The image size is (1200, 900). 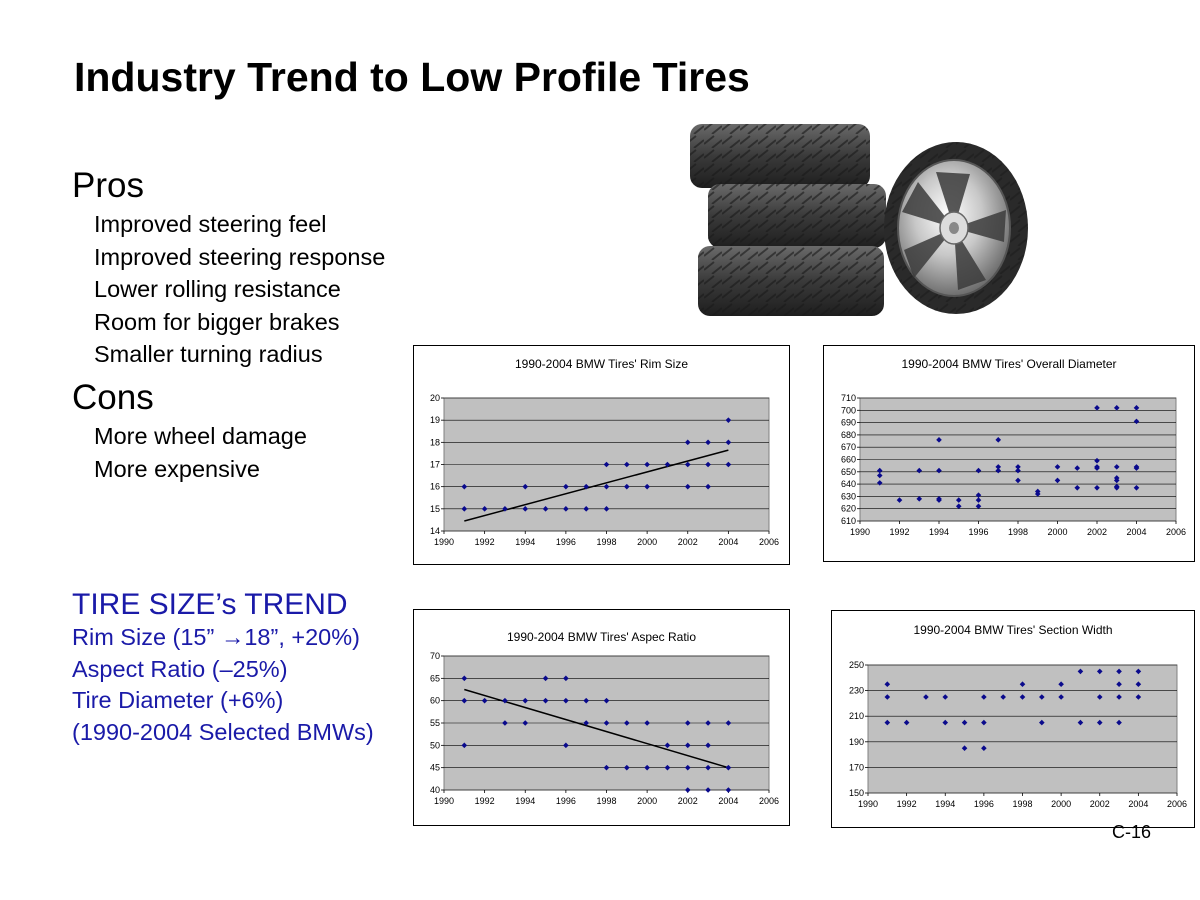 I want to click on chart2-xtick-label: 2006, so click(x=769, y=801).